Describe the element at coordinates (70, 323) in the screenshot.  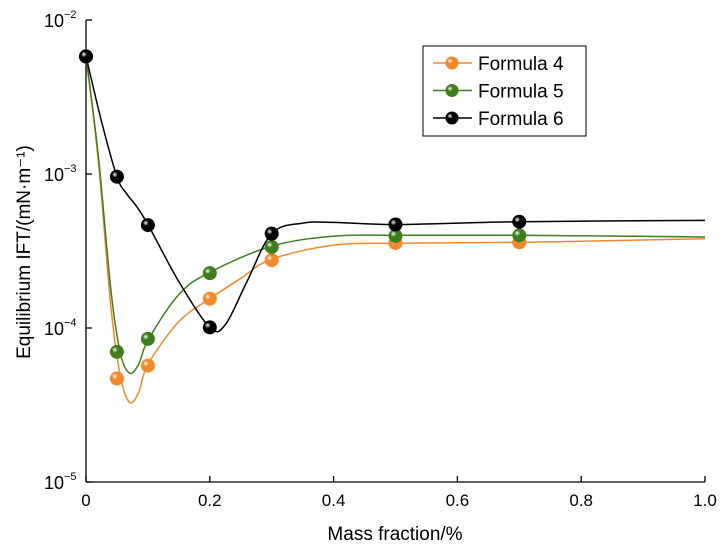
I see `y-tick-exponent: −4` at that location.